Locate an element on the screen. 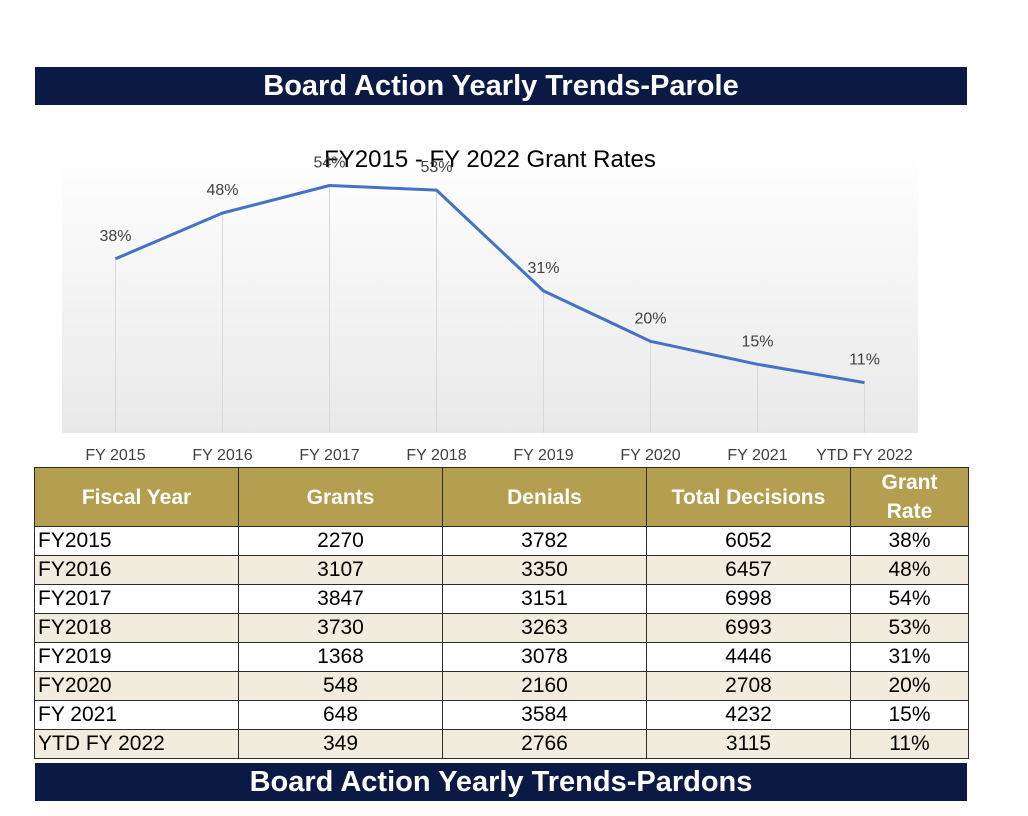 The image size is (1028, 816). cell-denials: 3584 is located at coordinates (544, 715).